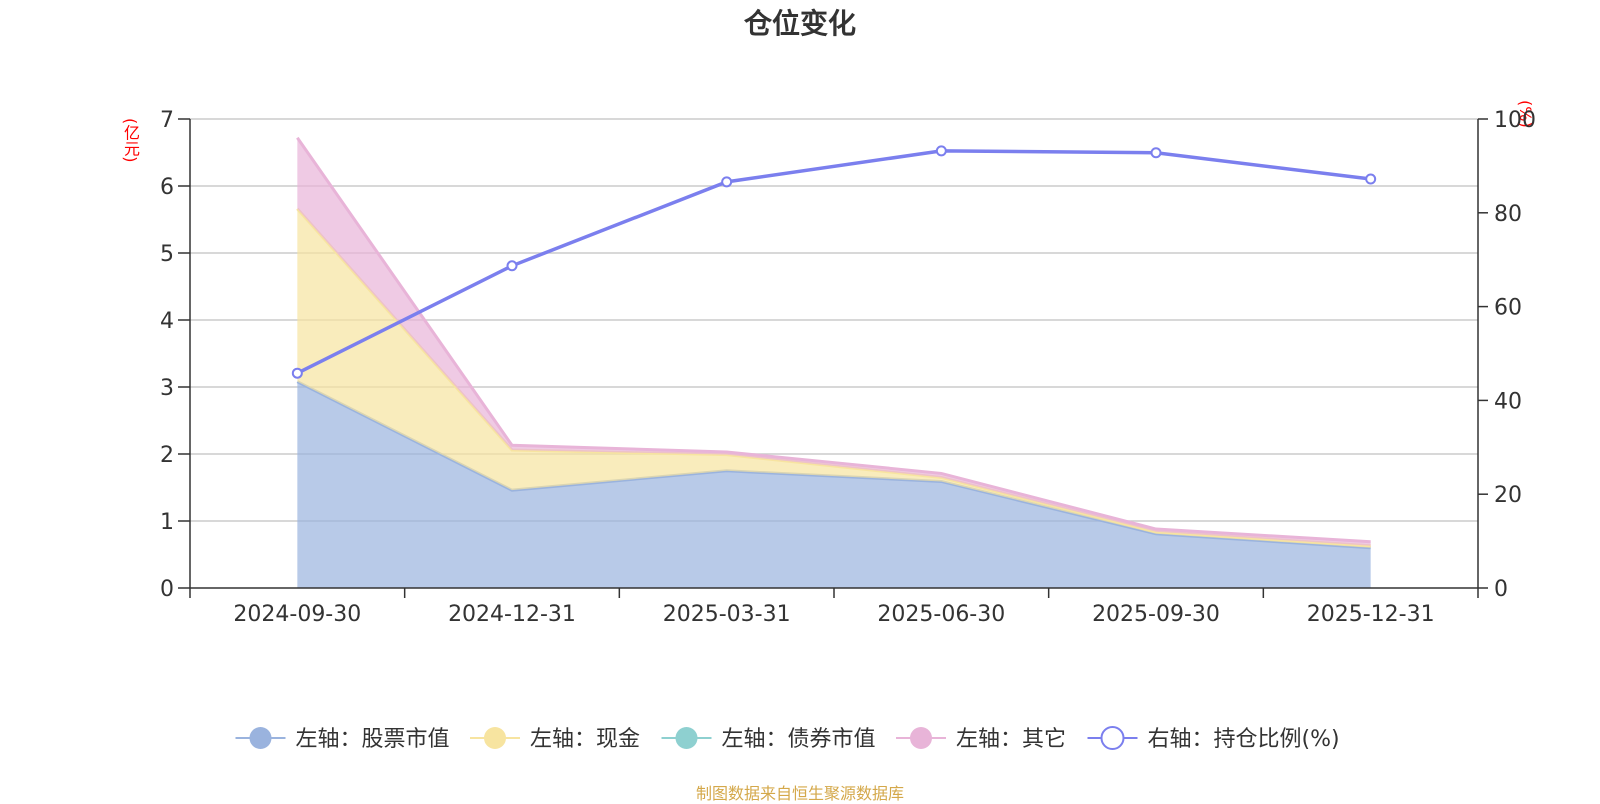  I want to click on x-tick-label: 2025-09-30, so click(1156, 614).